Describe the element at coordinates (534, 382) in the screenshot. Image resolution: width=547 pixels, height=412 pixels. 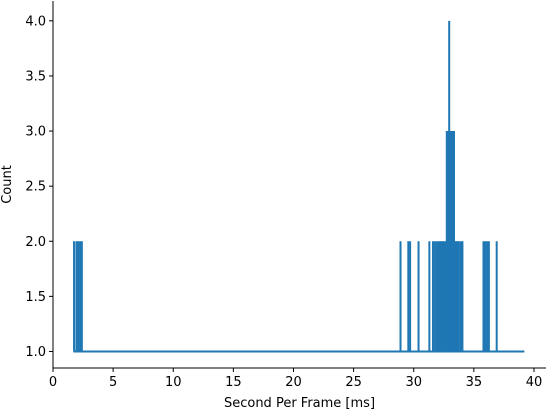
I see `x-tick-label: 40` at that location.